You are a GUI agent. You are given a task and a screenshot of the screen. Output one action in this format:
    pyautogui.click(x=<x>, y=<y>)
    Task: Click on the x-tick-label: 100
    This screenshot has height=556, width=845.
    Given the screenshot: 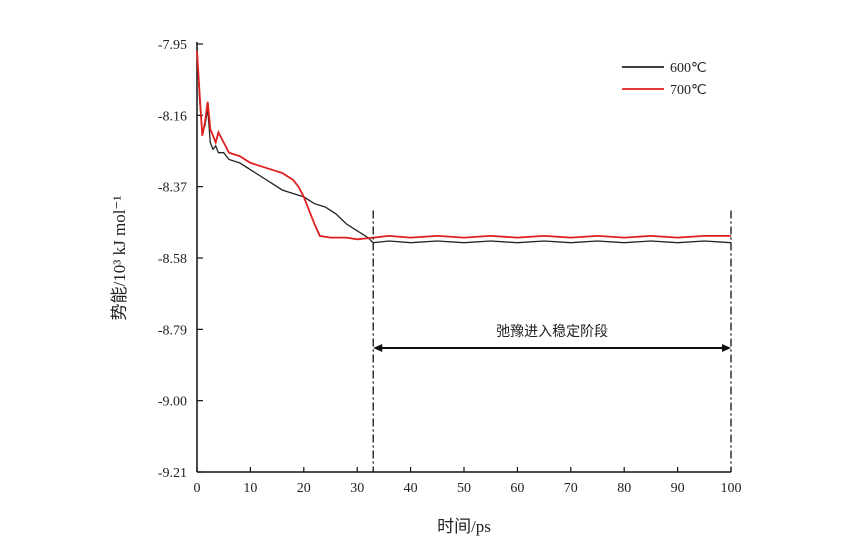 What is the action you would take?
    pyautogui.click(x=731, y=488)
    